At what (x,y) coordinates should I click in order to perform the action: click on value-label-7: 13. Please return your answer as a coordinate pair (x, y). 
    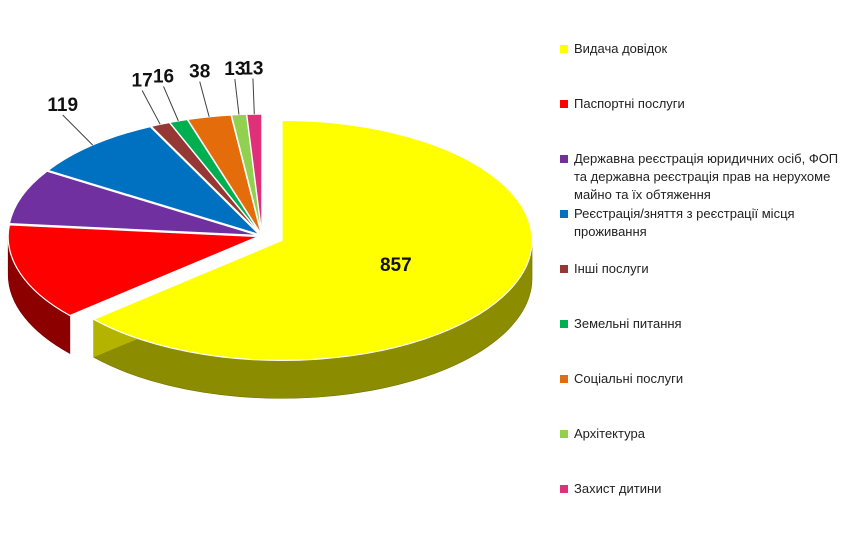
    Looking at the image, I should click on (234, 69).